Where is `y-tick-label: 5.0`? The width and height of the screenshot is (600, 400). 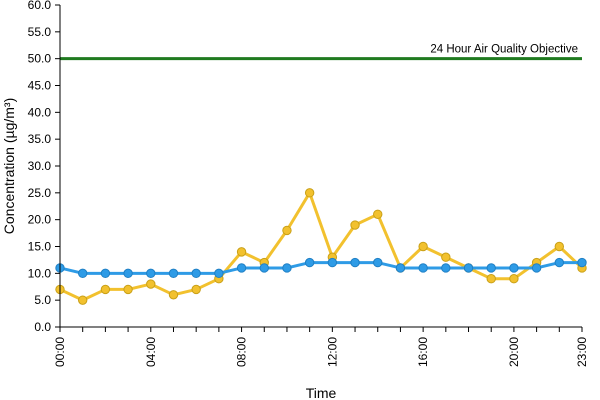 y-tick-label: 5.0 is located at coordinates (42, 300).